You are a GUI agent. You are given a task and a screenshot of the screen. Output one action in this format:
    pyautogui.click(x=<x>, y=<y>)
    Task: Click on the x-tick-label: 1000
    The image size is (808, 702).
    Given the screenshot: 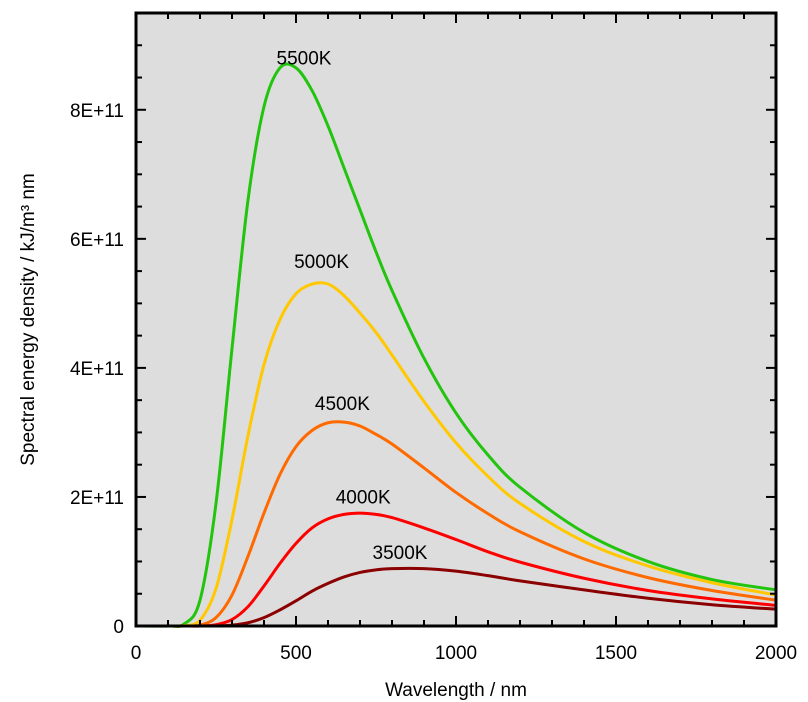 What is the action you would take?
    pyautogui.click(x=456, y=653)
    